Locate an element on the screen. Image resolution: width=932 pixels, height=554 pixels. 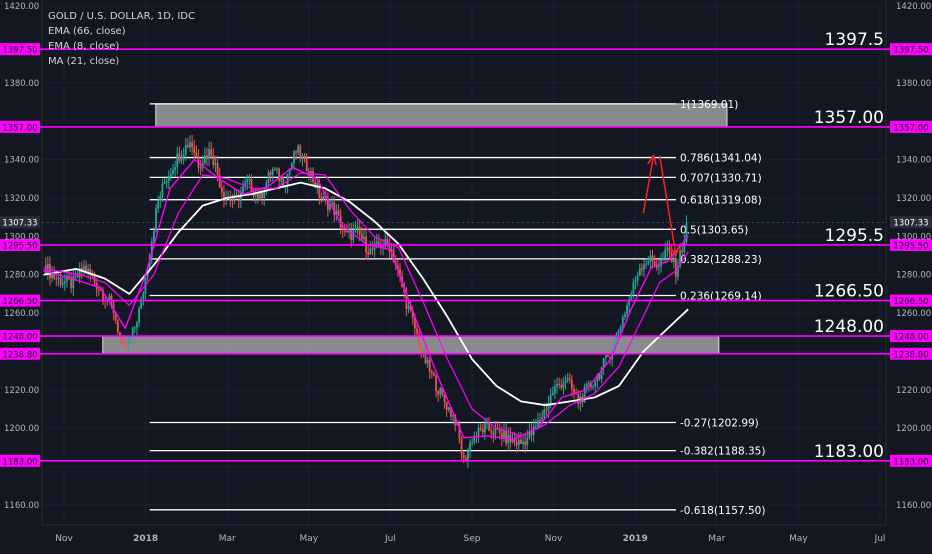
fib-label-4: 0.5(1303.65) is located at coordinates (714, 230).